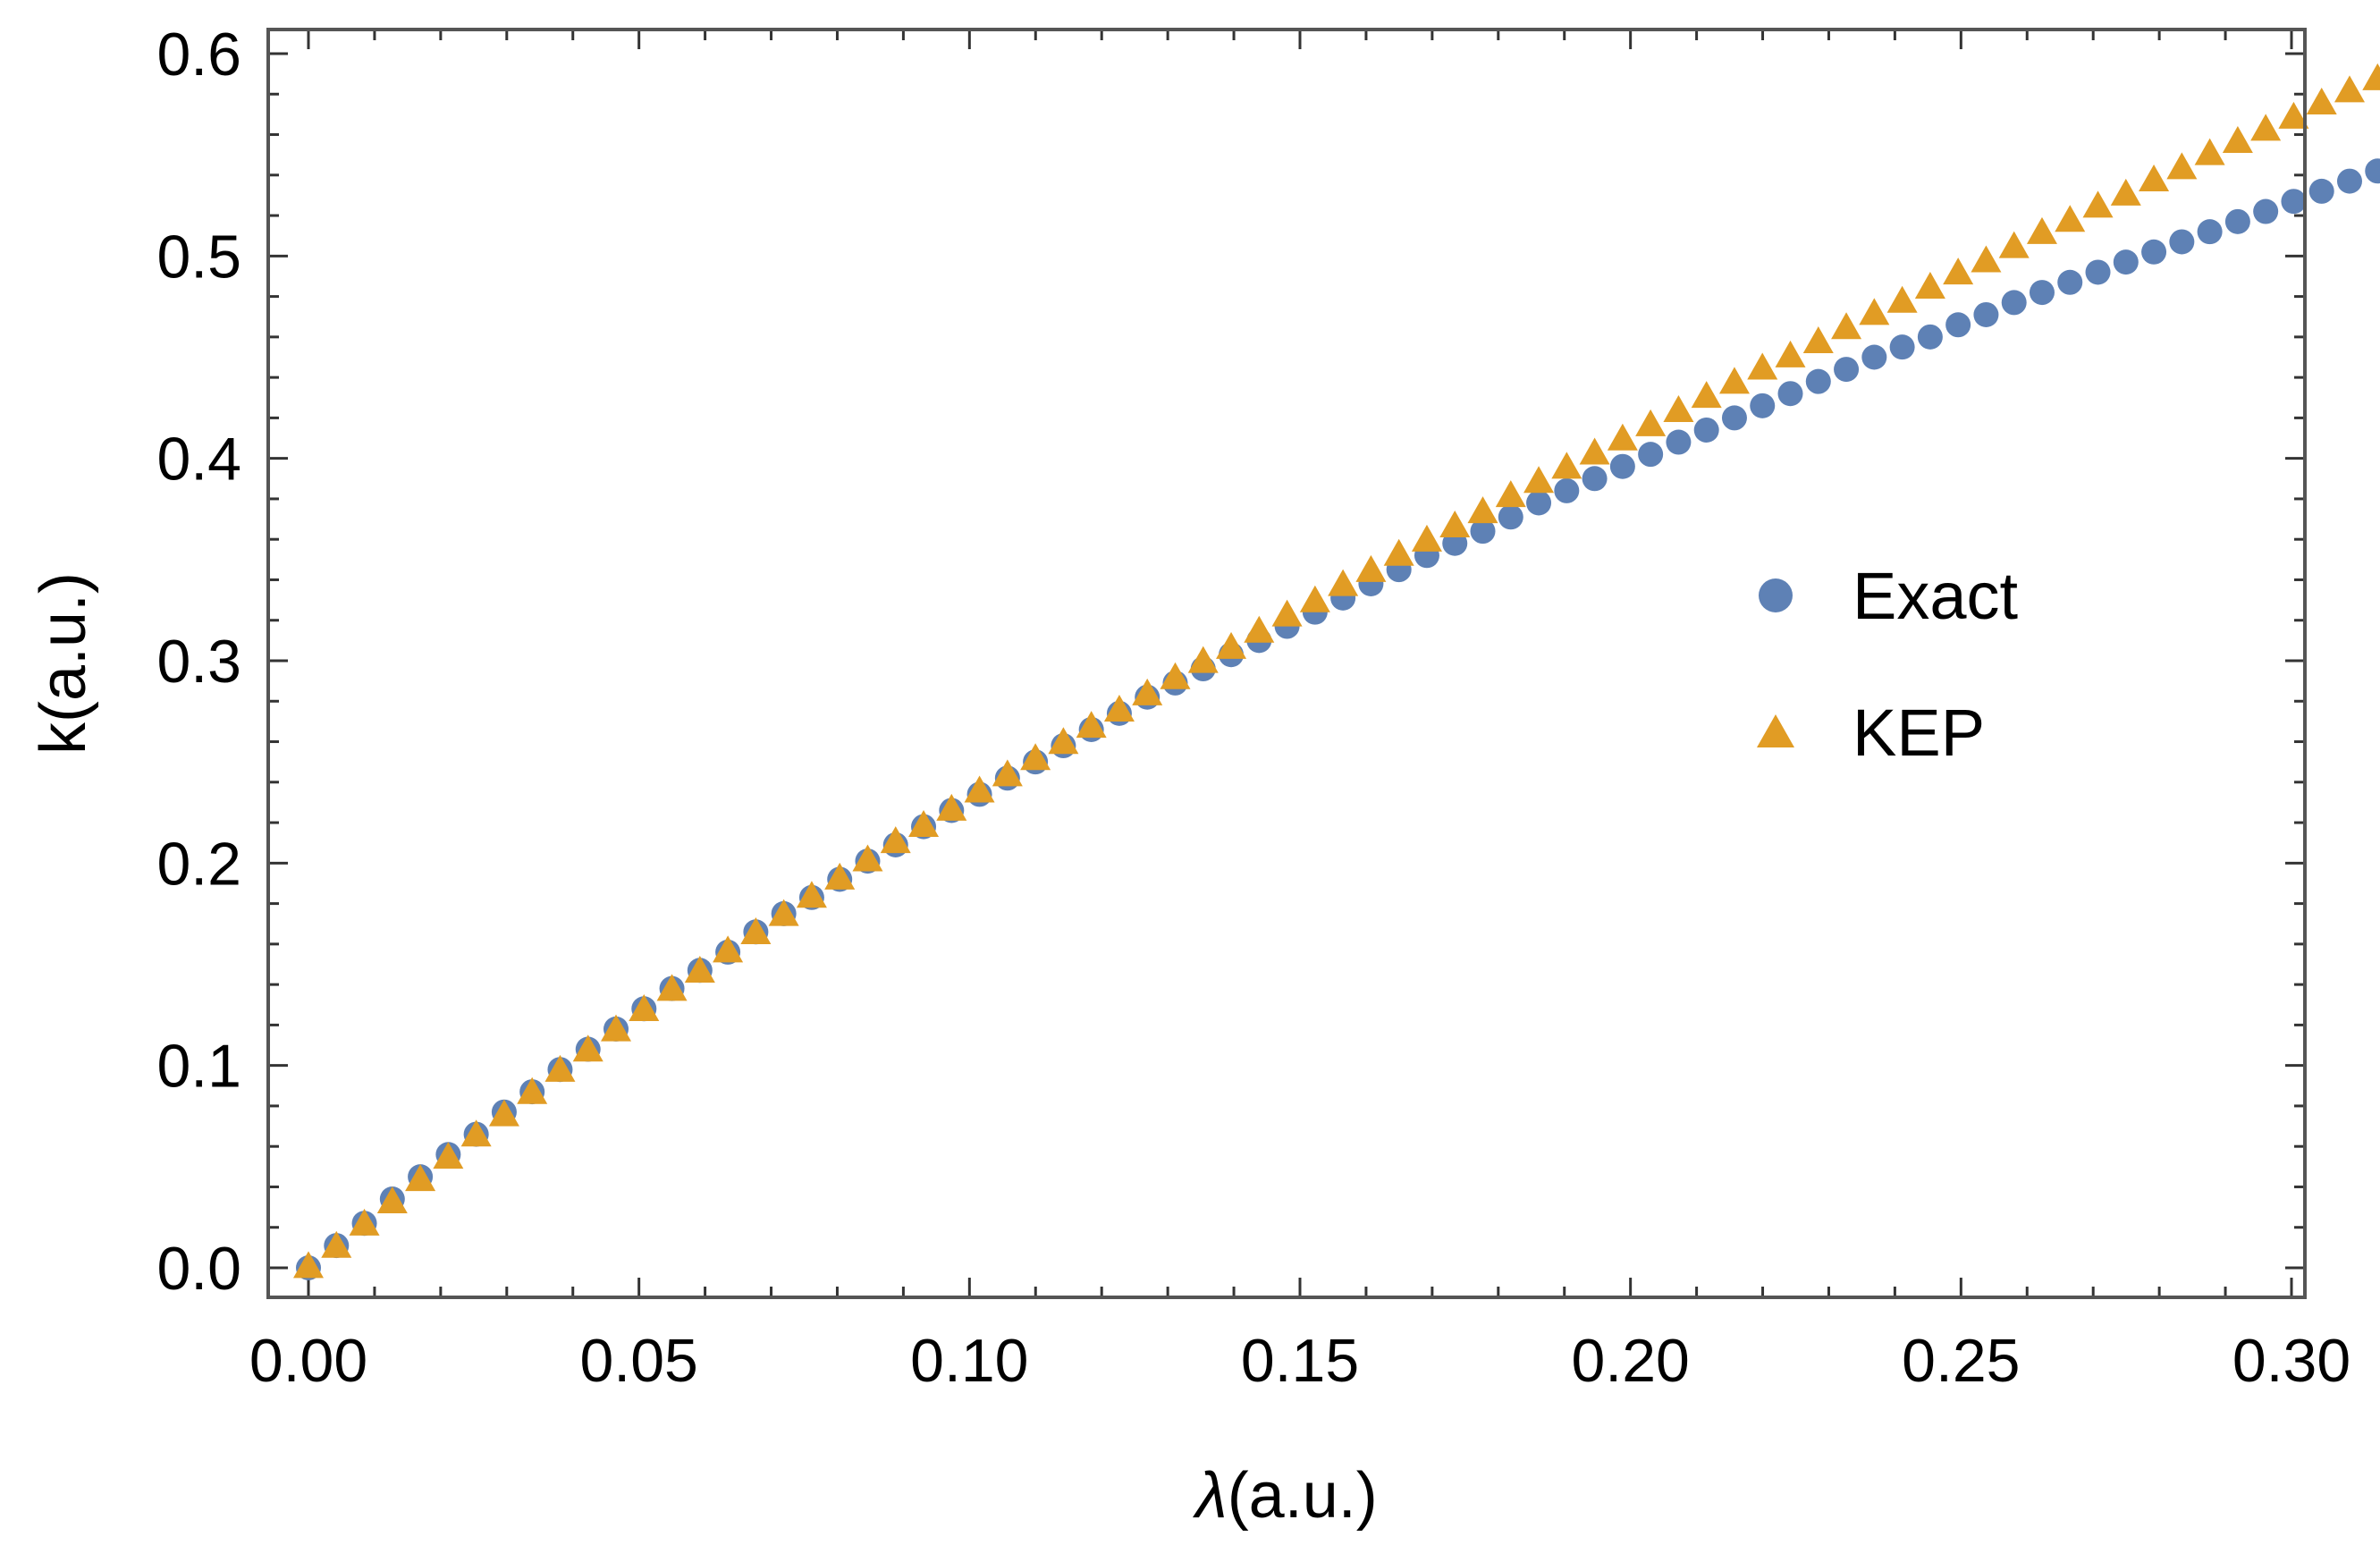 The height and width of the screenshot is (1545, 2380). I want to click on y-tick-label: 0.1, so click(199, 1067).